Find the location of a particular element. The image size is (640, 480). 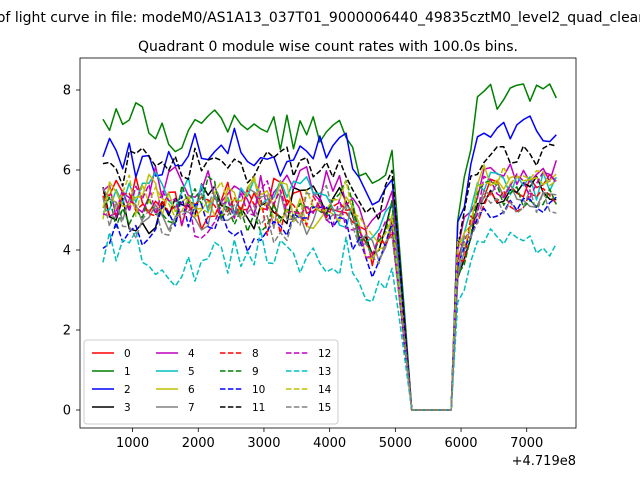

legend-label-1: 1 is located at coordinates (127, 372).